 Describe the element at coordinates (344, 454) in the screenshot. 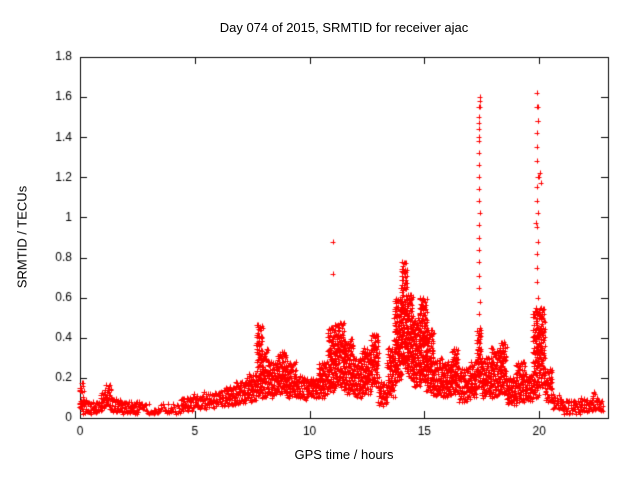

I see `x-axis-label: GPS time / hours` at that location.